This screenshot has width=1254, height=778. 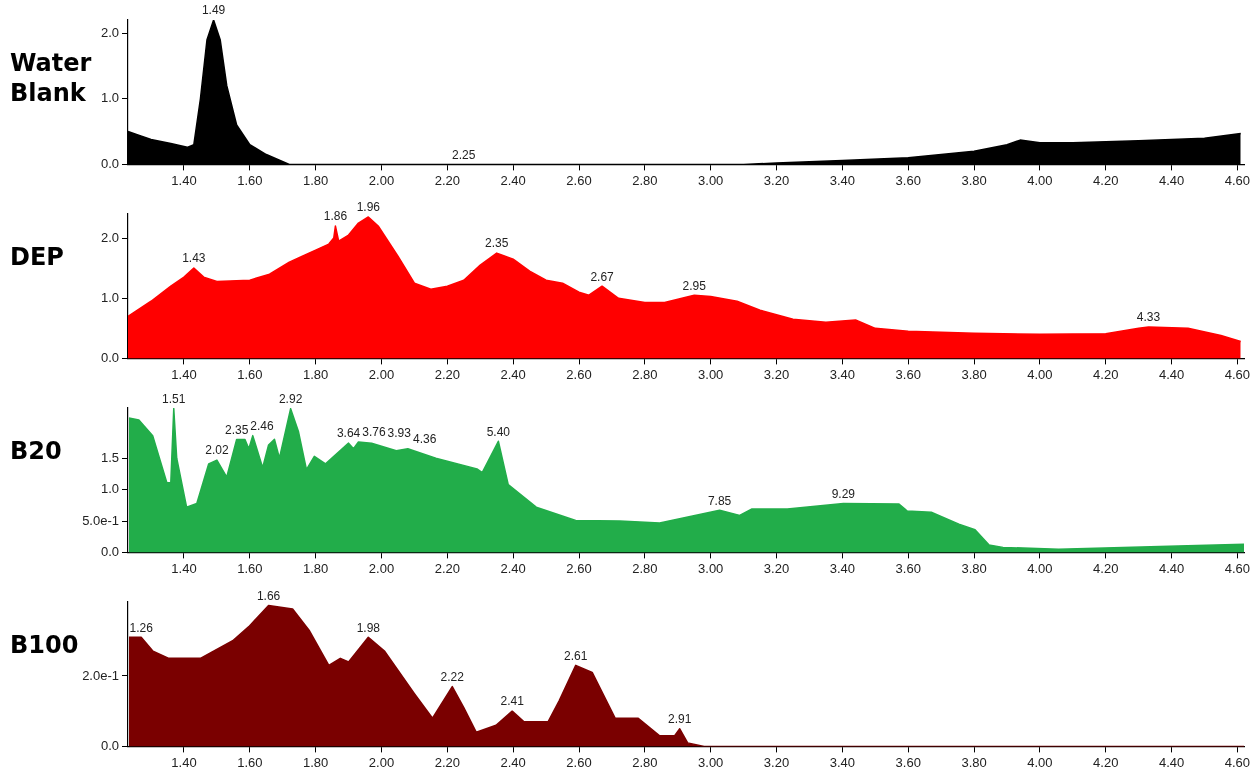 I want to click on y-tick-label: 2.0e-1, so click(x=100, y=675).